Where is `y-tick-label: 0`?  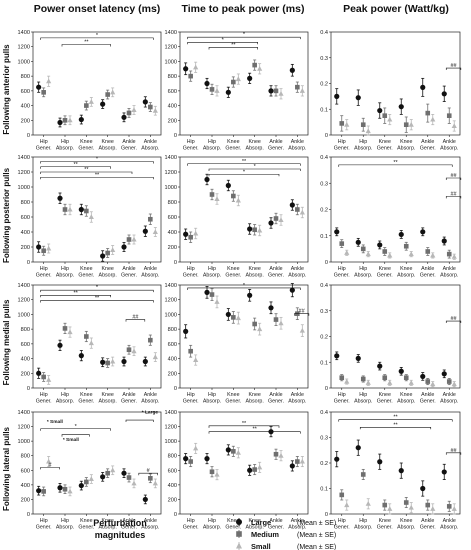
y-tick-label: 0 is located at coordinates (175, 515).